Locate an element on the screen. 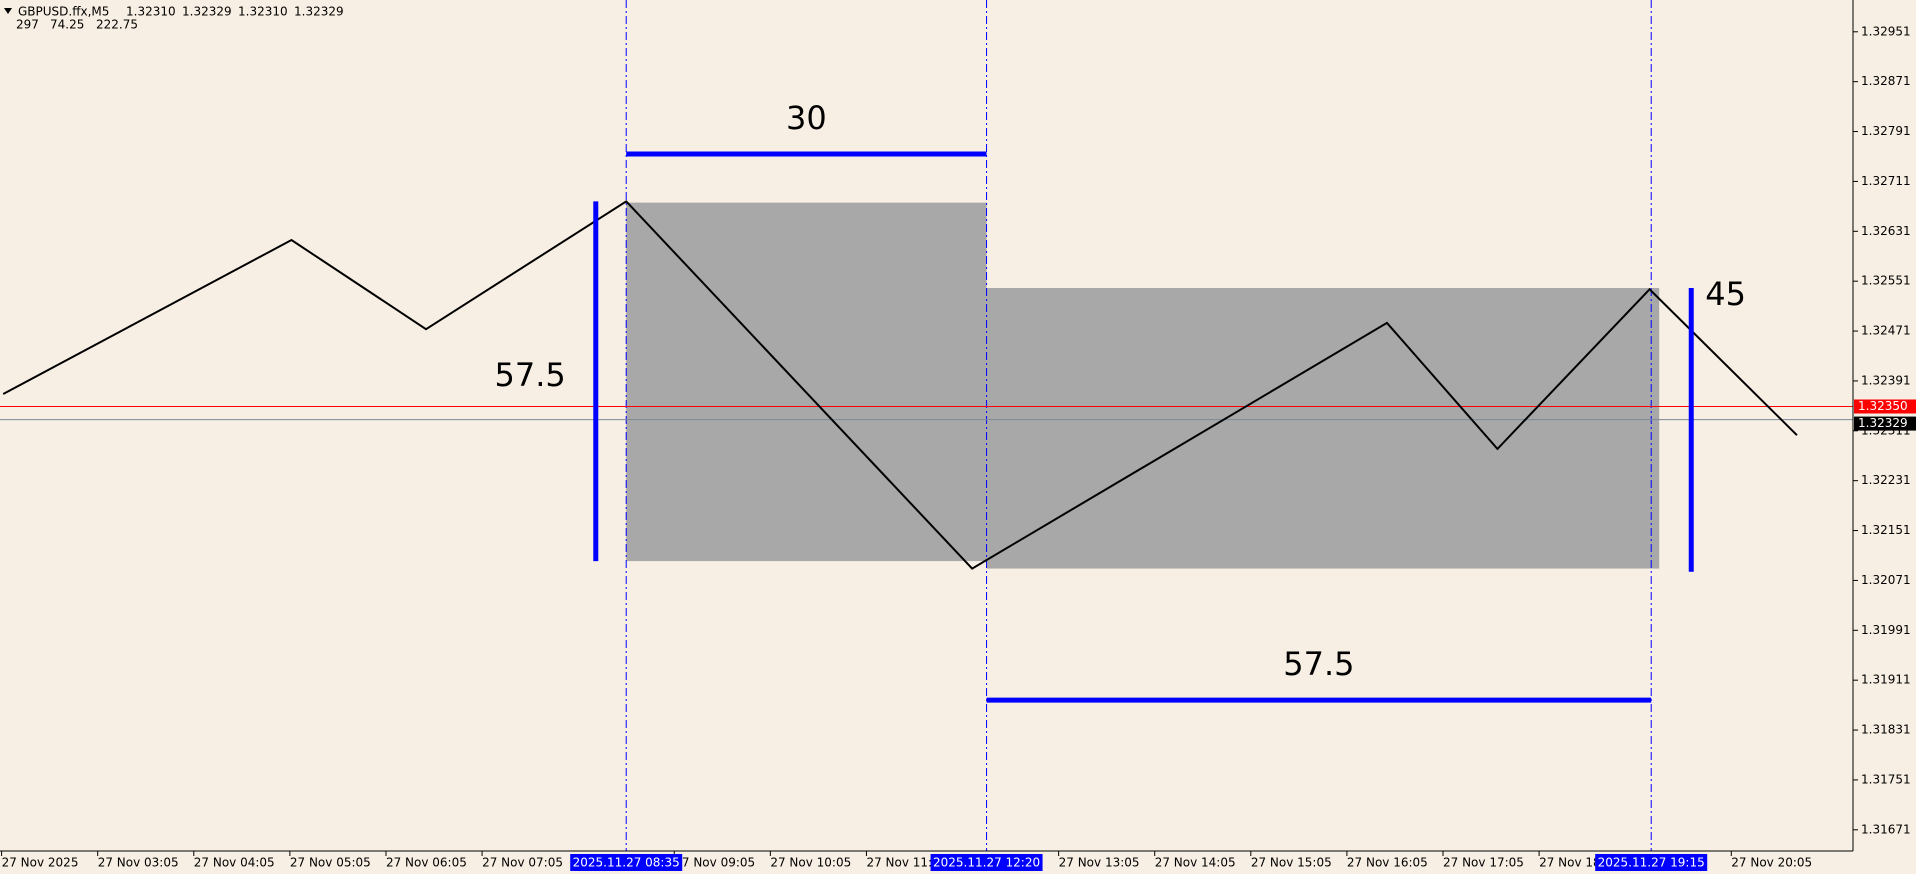 Image resolution: width=1916 pixels, height=874 pixels. x-tick-label: 27 Nov 11:05 is located at coordinates (906, 863).